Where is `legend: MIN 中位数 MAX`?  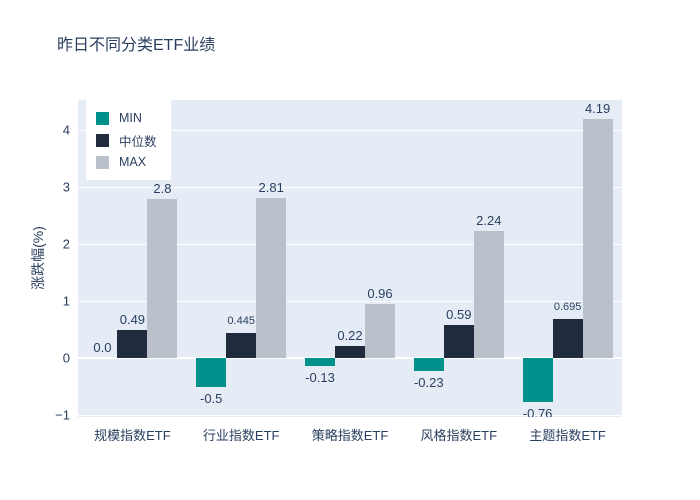
legend: MIN 中位数 MAX is located at coordinates (128, 140).